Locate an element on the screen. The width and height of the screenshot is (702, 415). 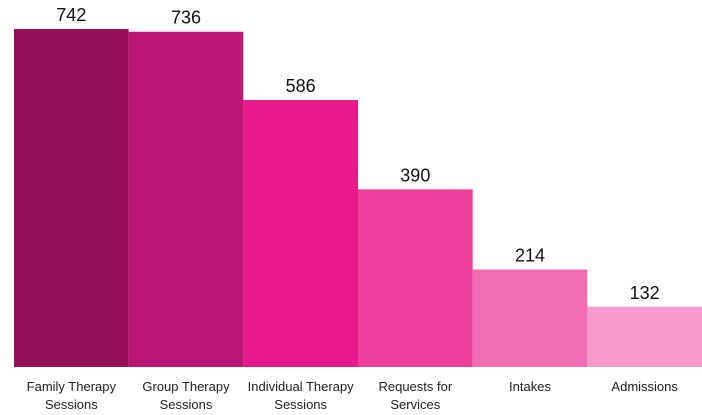
value-label: 736 is located at coordinates (186, 18).